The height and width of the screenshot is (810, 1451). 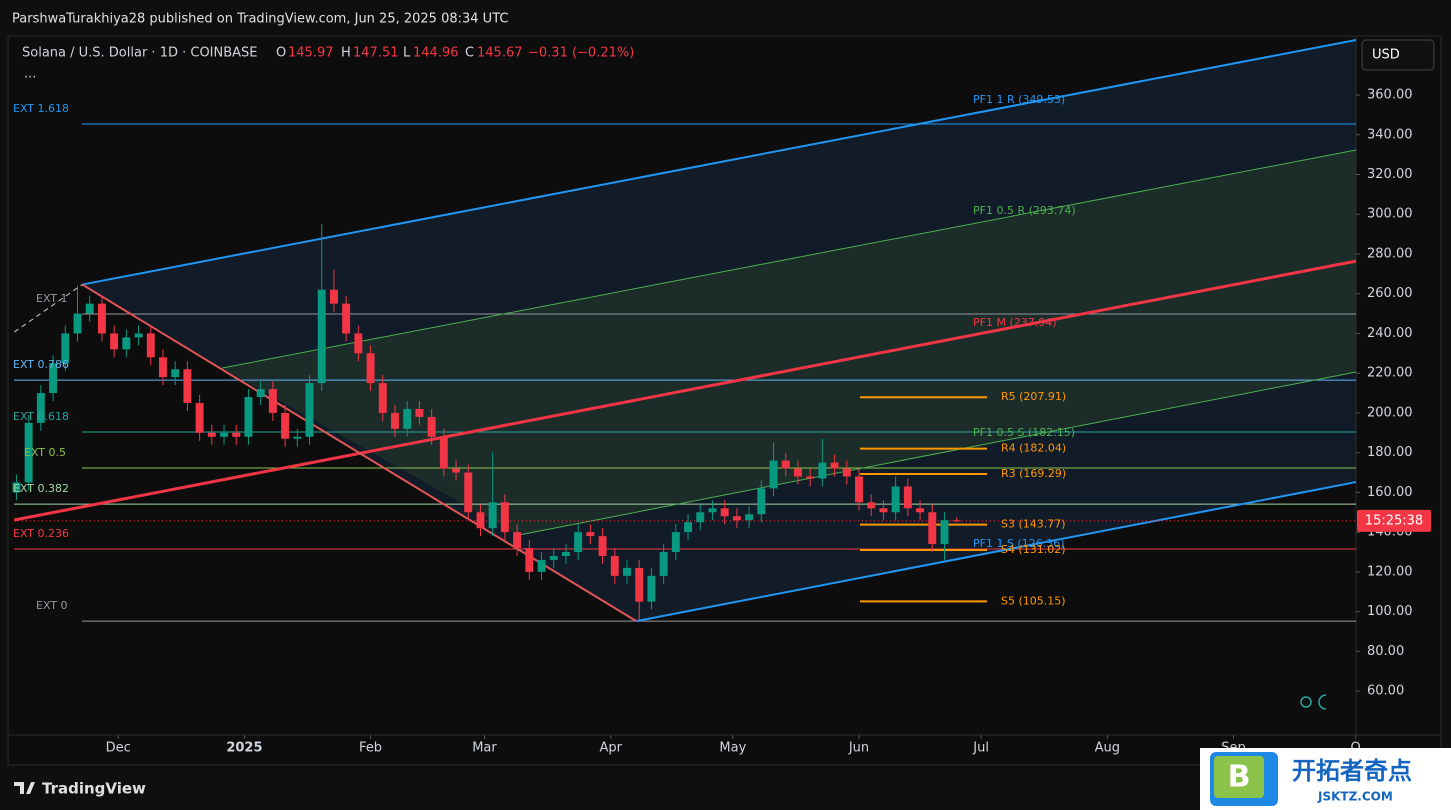 I want to click on y-tick-label: 300.00, so click(x=1390, y=214).